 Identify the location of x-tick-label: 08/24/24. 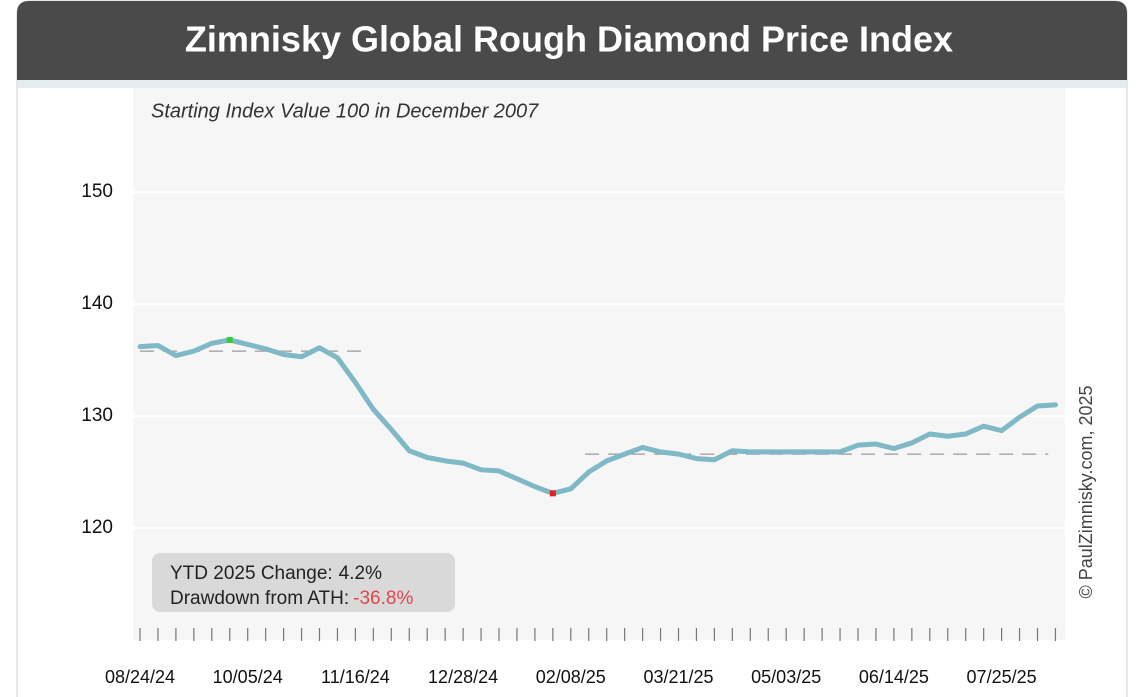
(140, 677).